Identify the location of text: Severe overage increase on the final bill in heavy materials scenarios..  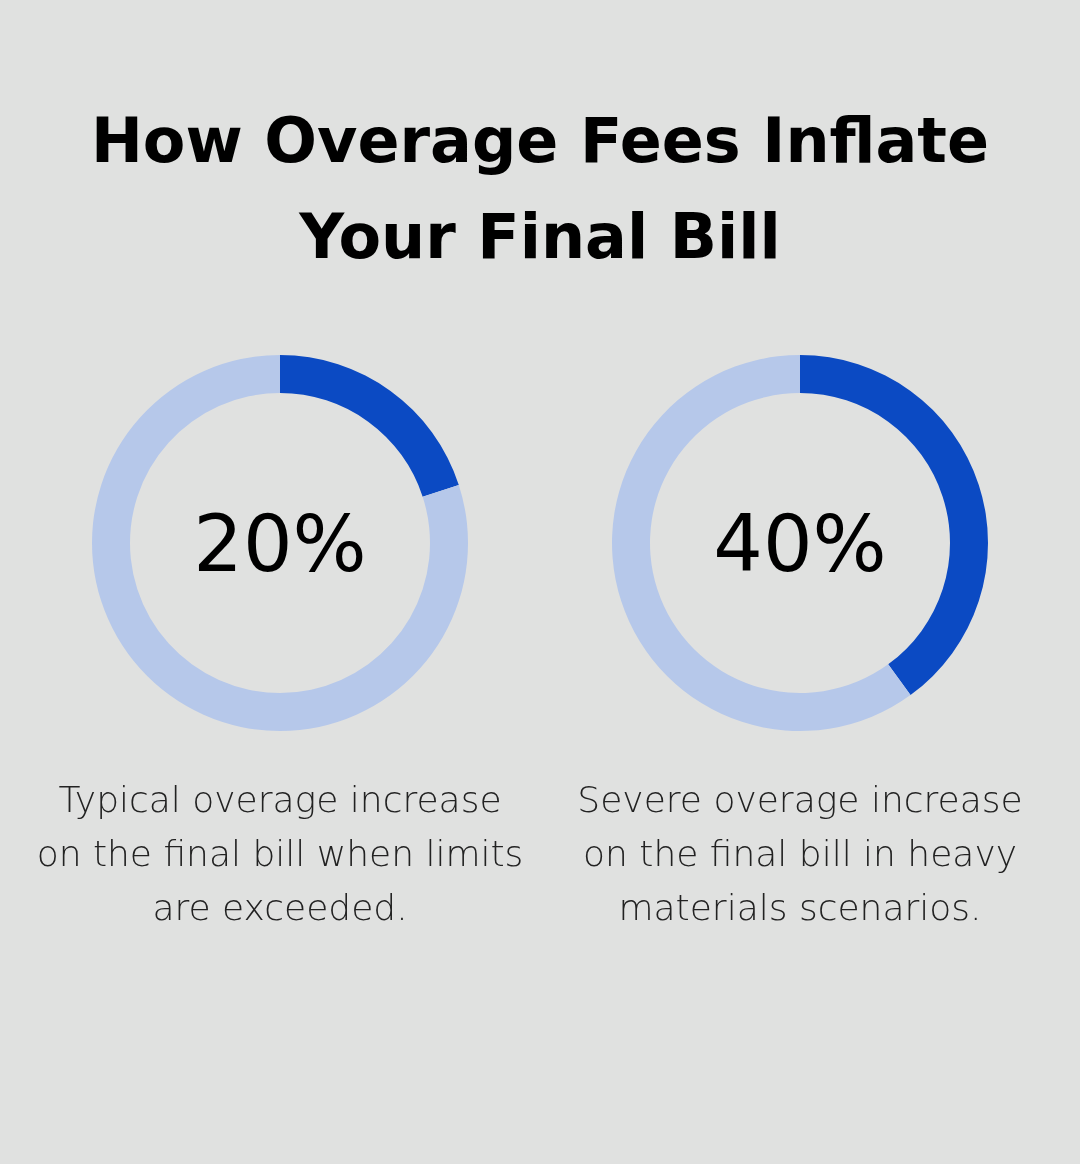
(800, 853).